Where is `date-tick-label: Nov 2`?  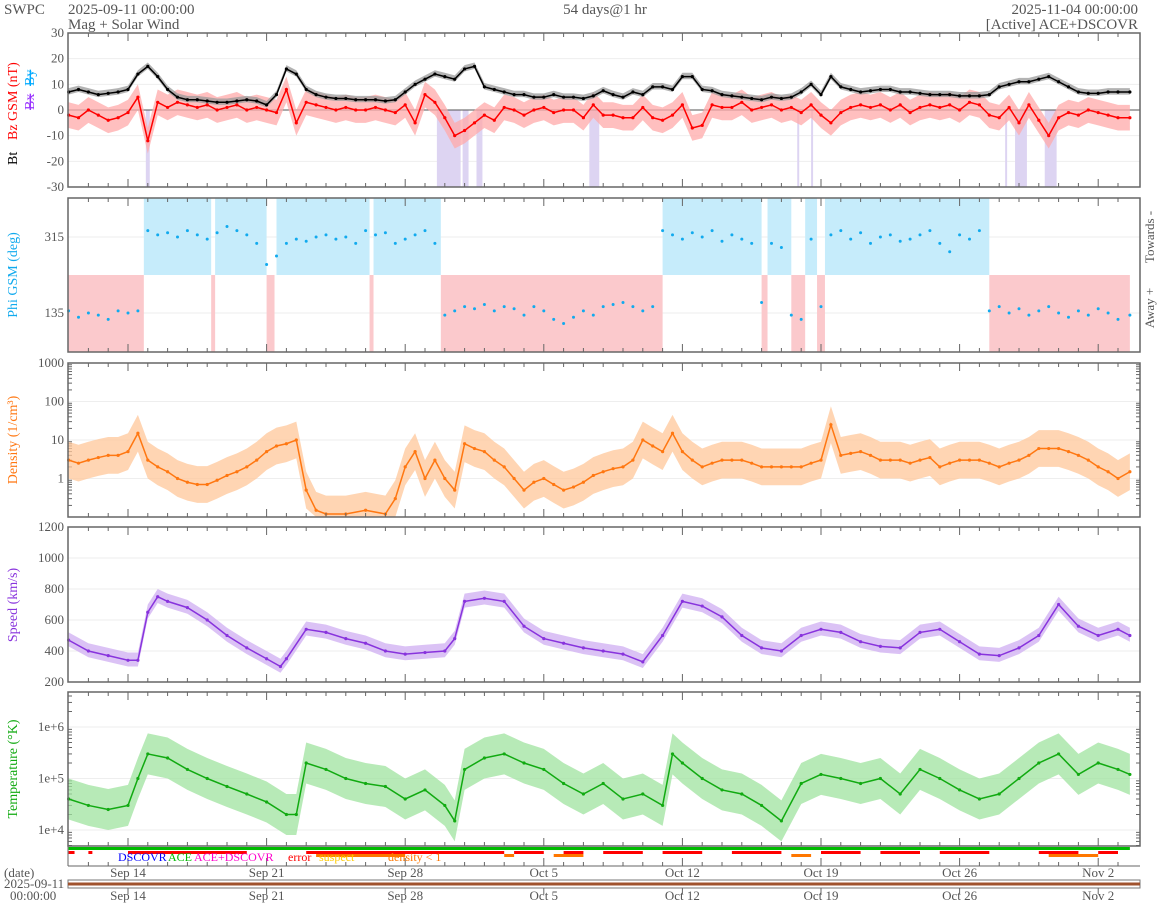 date-tick-label: Nov 2 is located at coordinates (1098, 872).